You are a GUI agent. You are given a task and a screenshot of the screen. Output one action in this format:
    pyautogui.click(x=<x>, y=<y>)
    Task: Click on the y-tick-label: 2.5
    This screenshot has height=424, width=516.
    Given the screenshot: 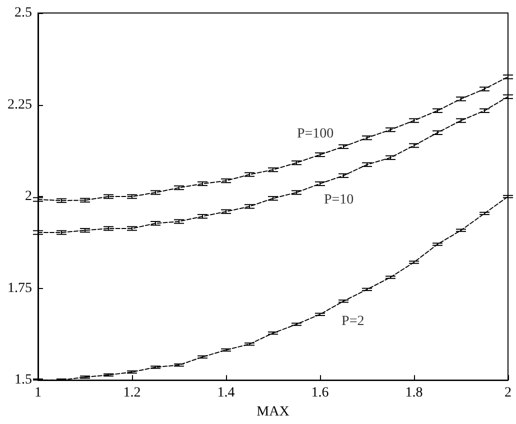 What is the action you would take?
    pyautogui.click(x=23, y=13)
    